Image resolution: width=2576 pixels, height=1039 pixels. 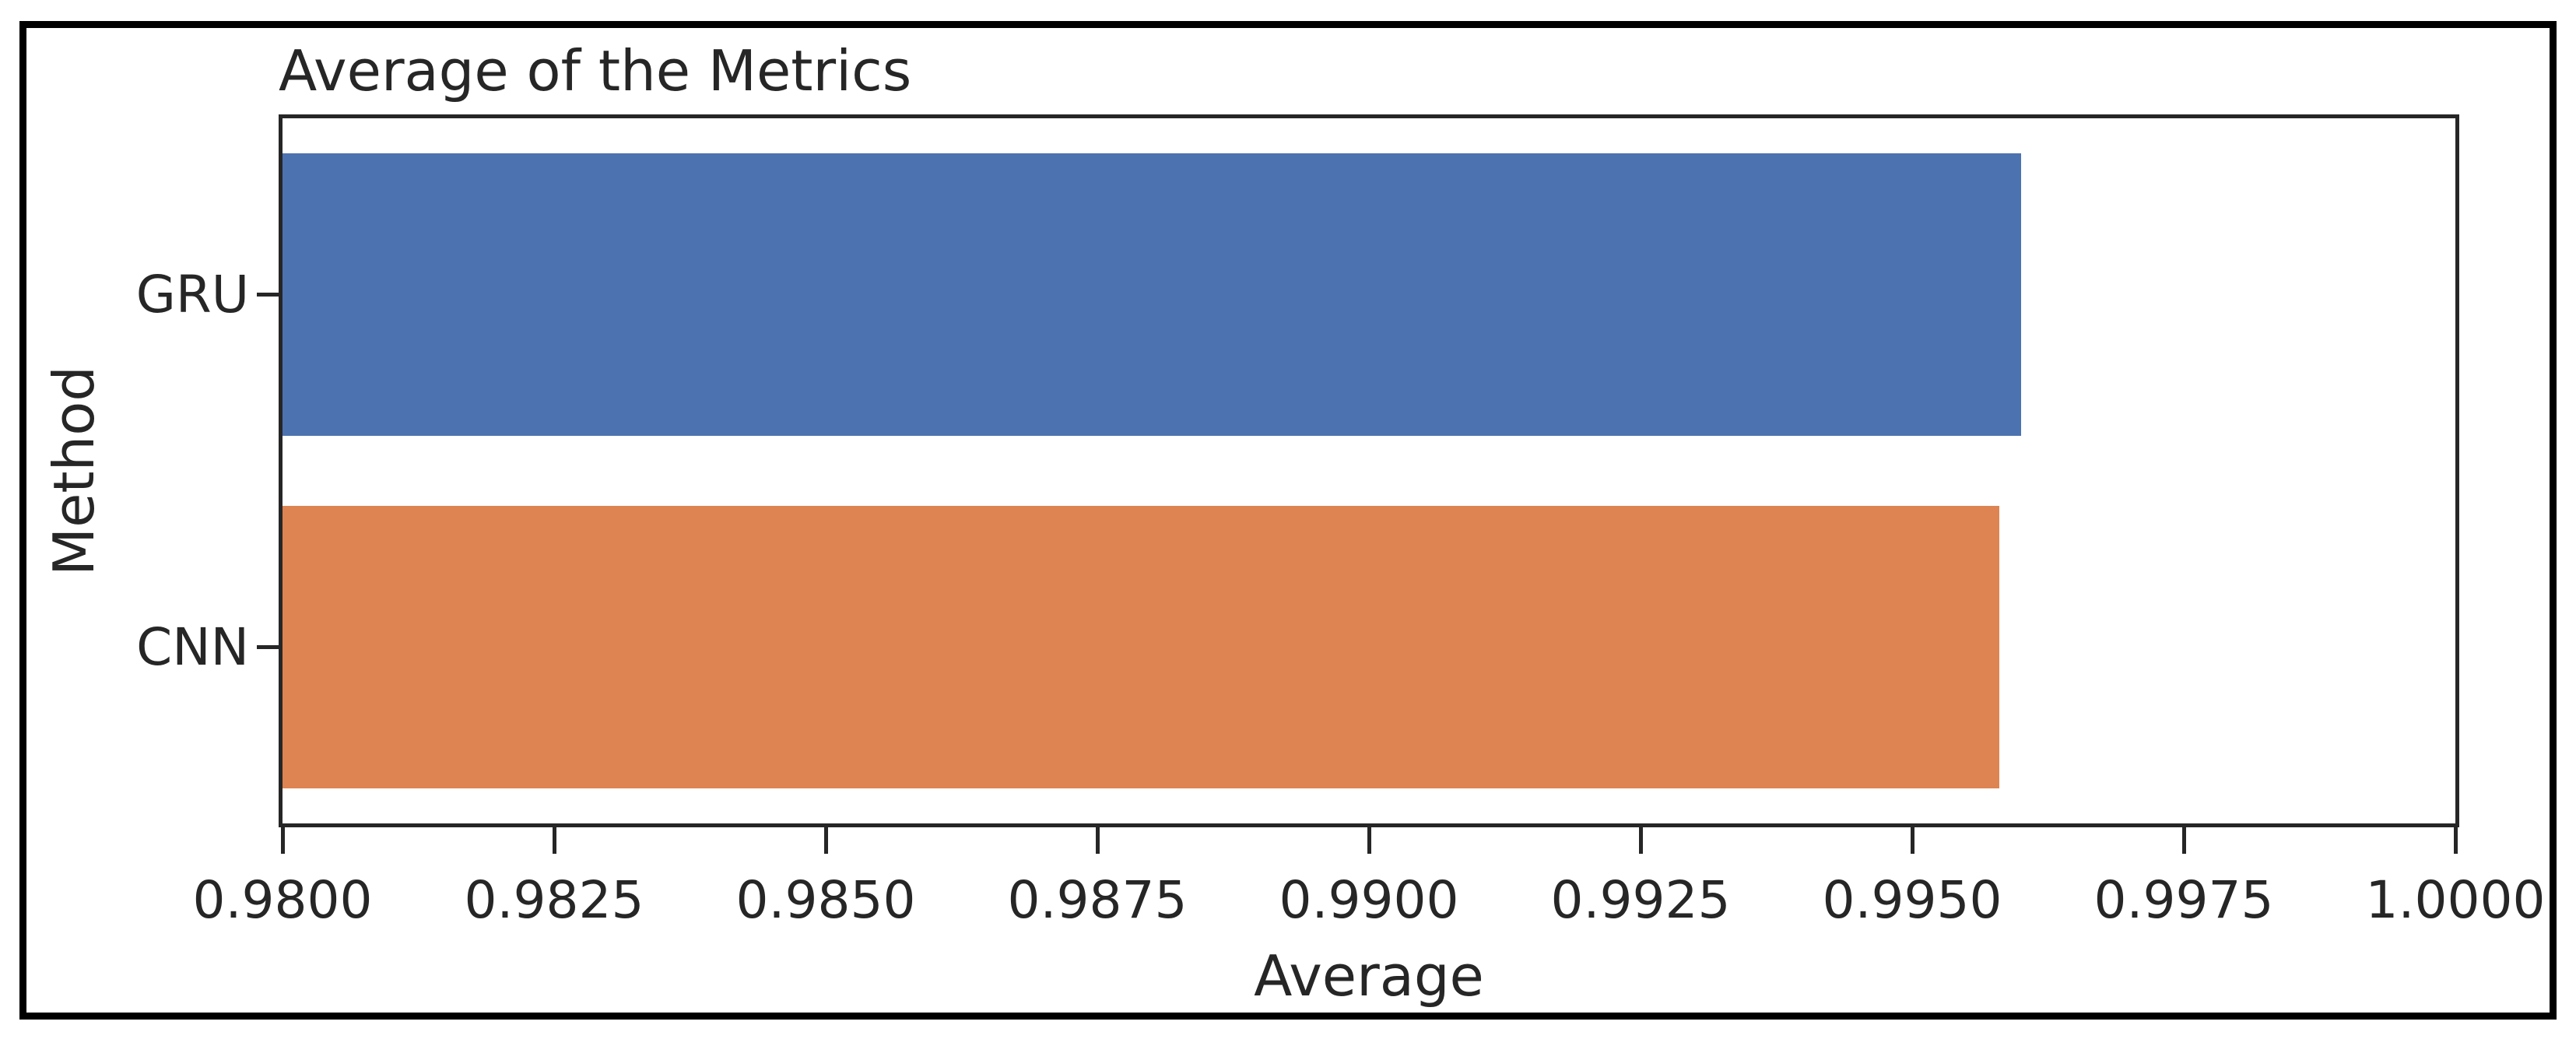 I want to click on x-tick-label: 0.9950, so click(x=1912, y=900).